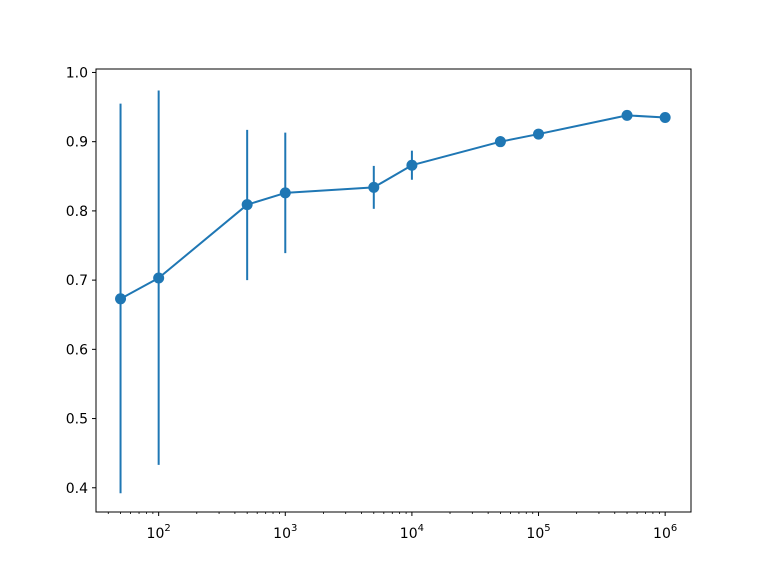 Image resolution: width=768 pixels, height=576 pixels. Describe the element at coordinates (412, 532) in the screenshot. I see `x-tick-label: 10⁴` at that location.